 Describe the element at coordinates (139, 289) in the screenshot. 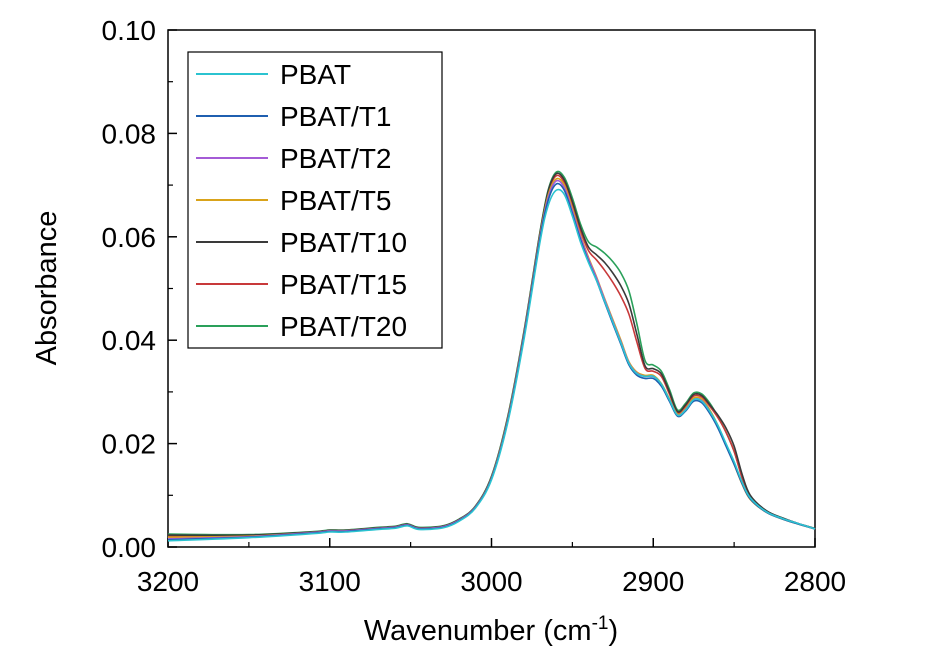

I see `y-axis: 0.00 0.02 0.04 0.06 0.08 0.10` at that location.